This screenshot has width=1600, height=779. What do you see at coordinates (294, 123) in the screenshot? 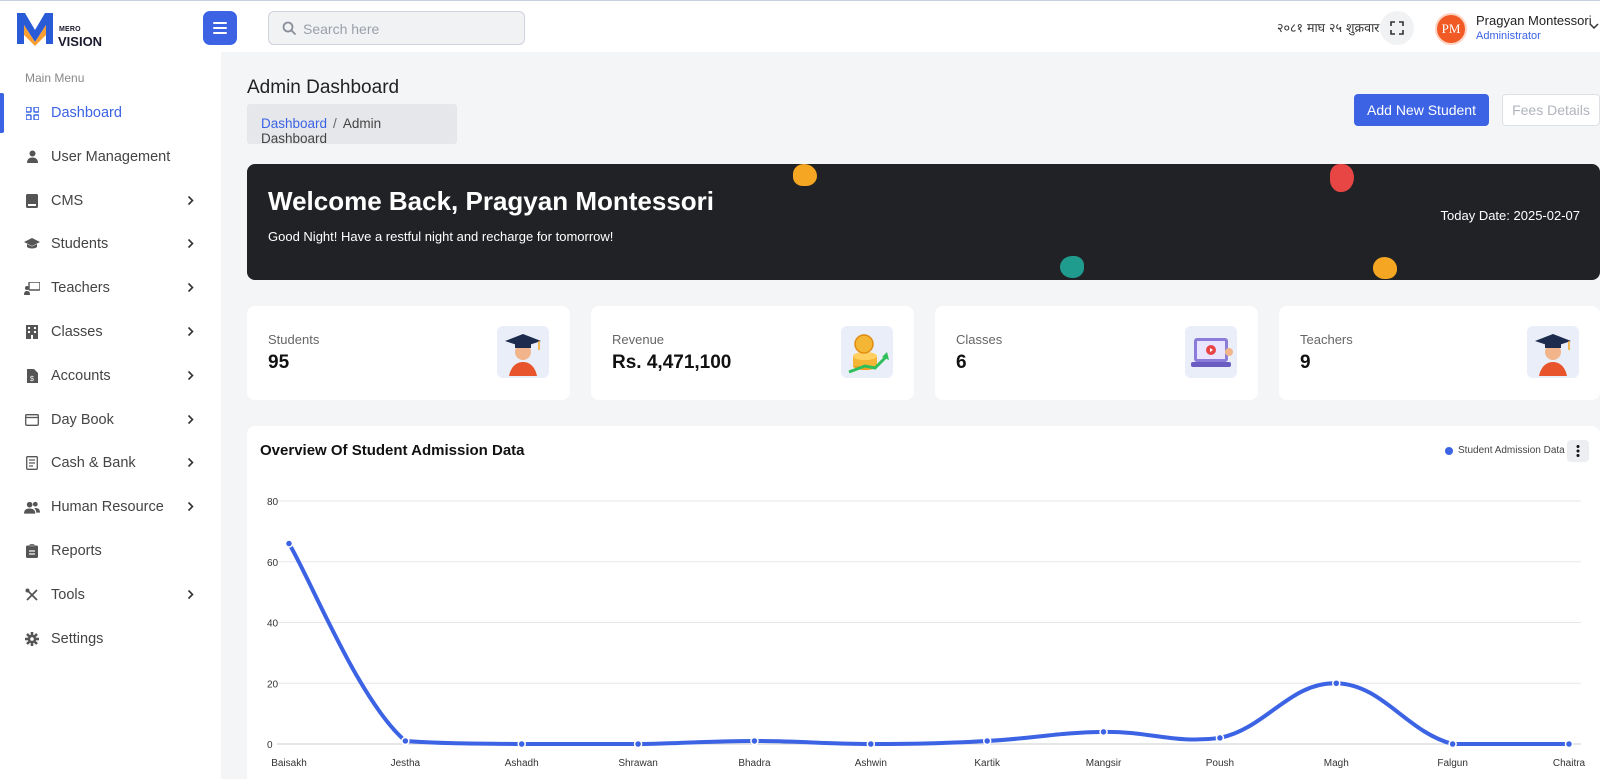
I see `breadcrumb-link-dashboard: Dashboard` at bounding box center [294, 123].